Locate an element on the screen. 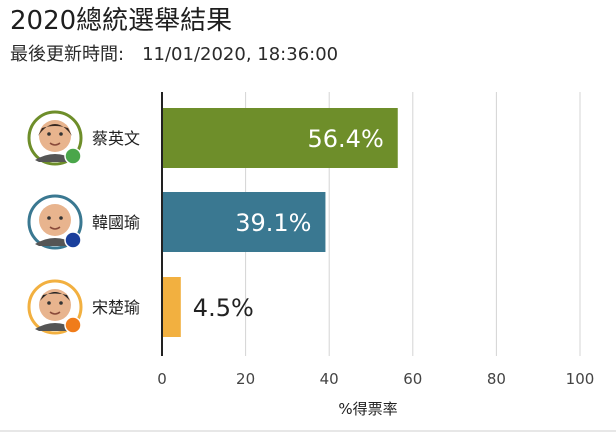 The image size is (616, 434). bar-value-label: 4.5% is located at coordinates (223, 308).